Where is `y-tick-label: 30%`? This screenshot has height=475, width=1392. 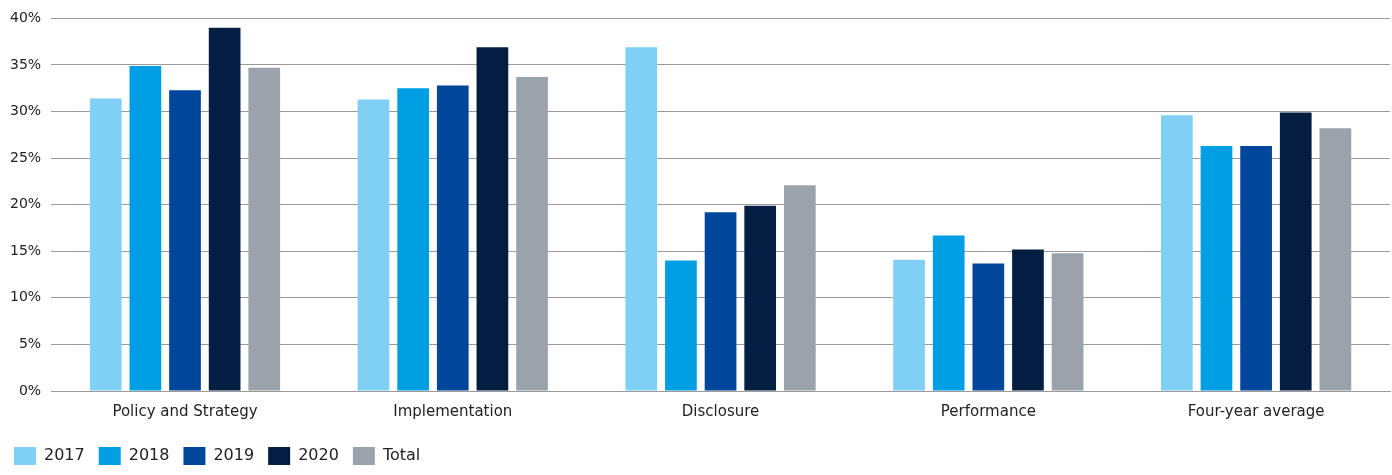 y-tick-label: 30% is located at coordinates (25, 110).